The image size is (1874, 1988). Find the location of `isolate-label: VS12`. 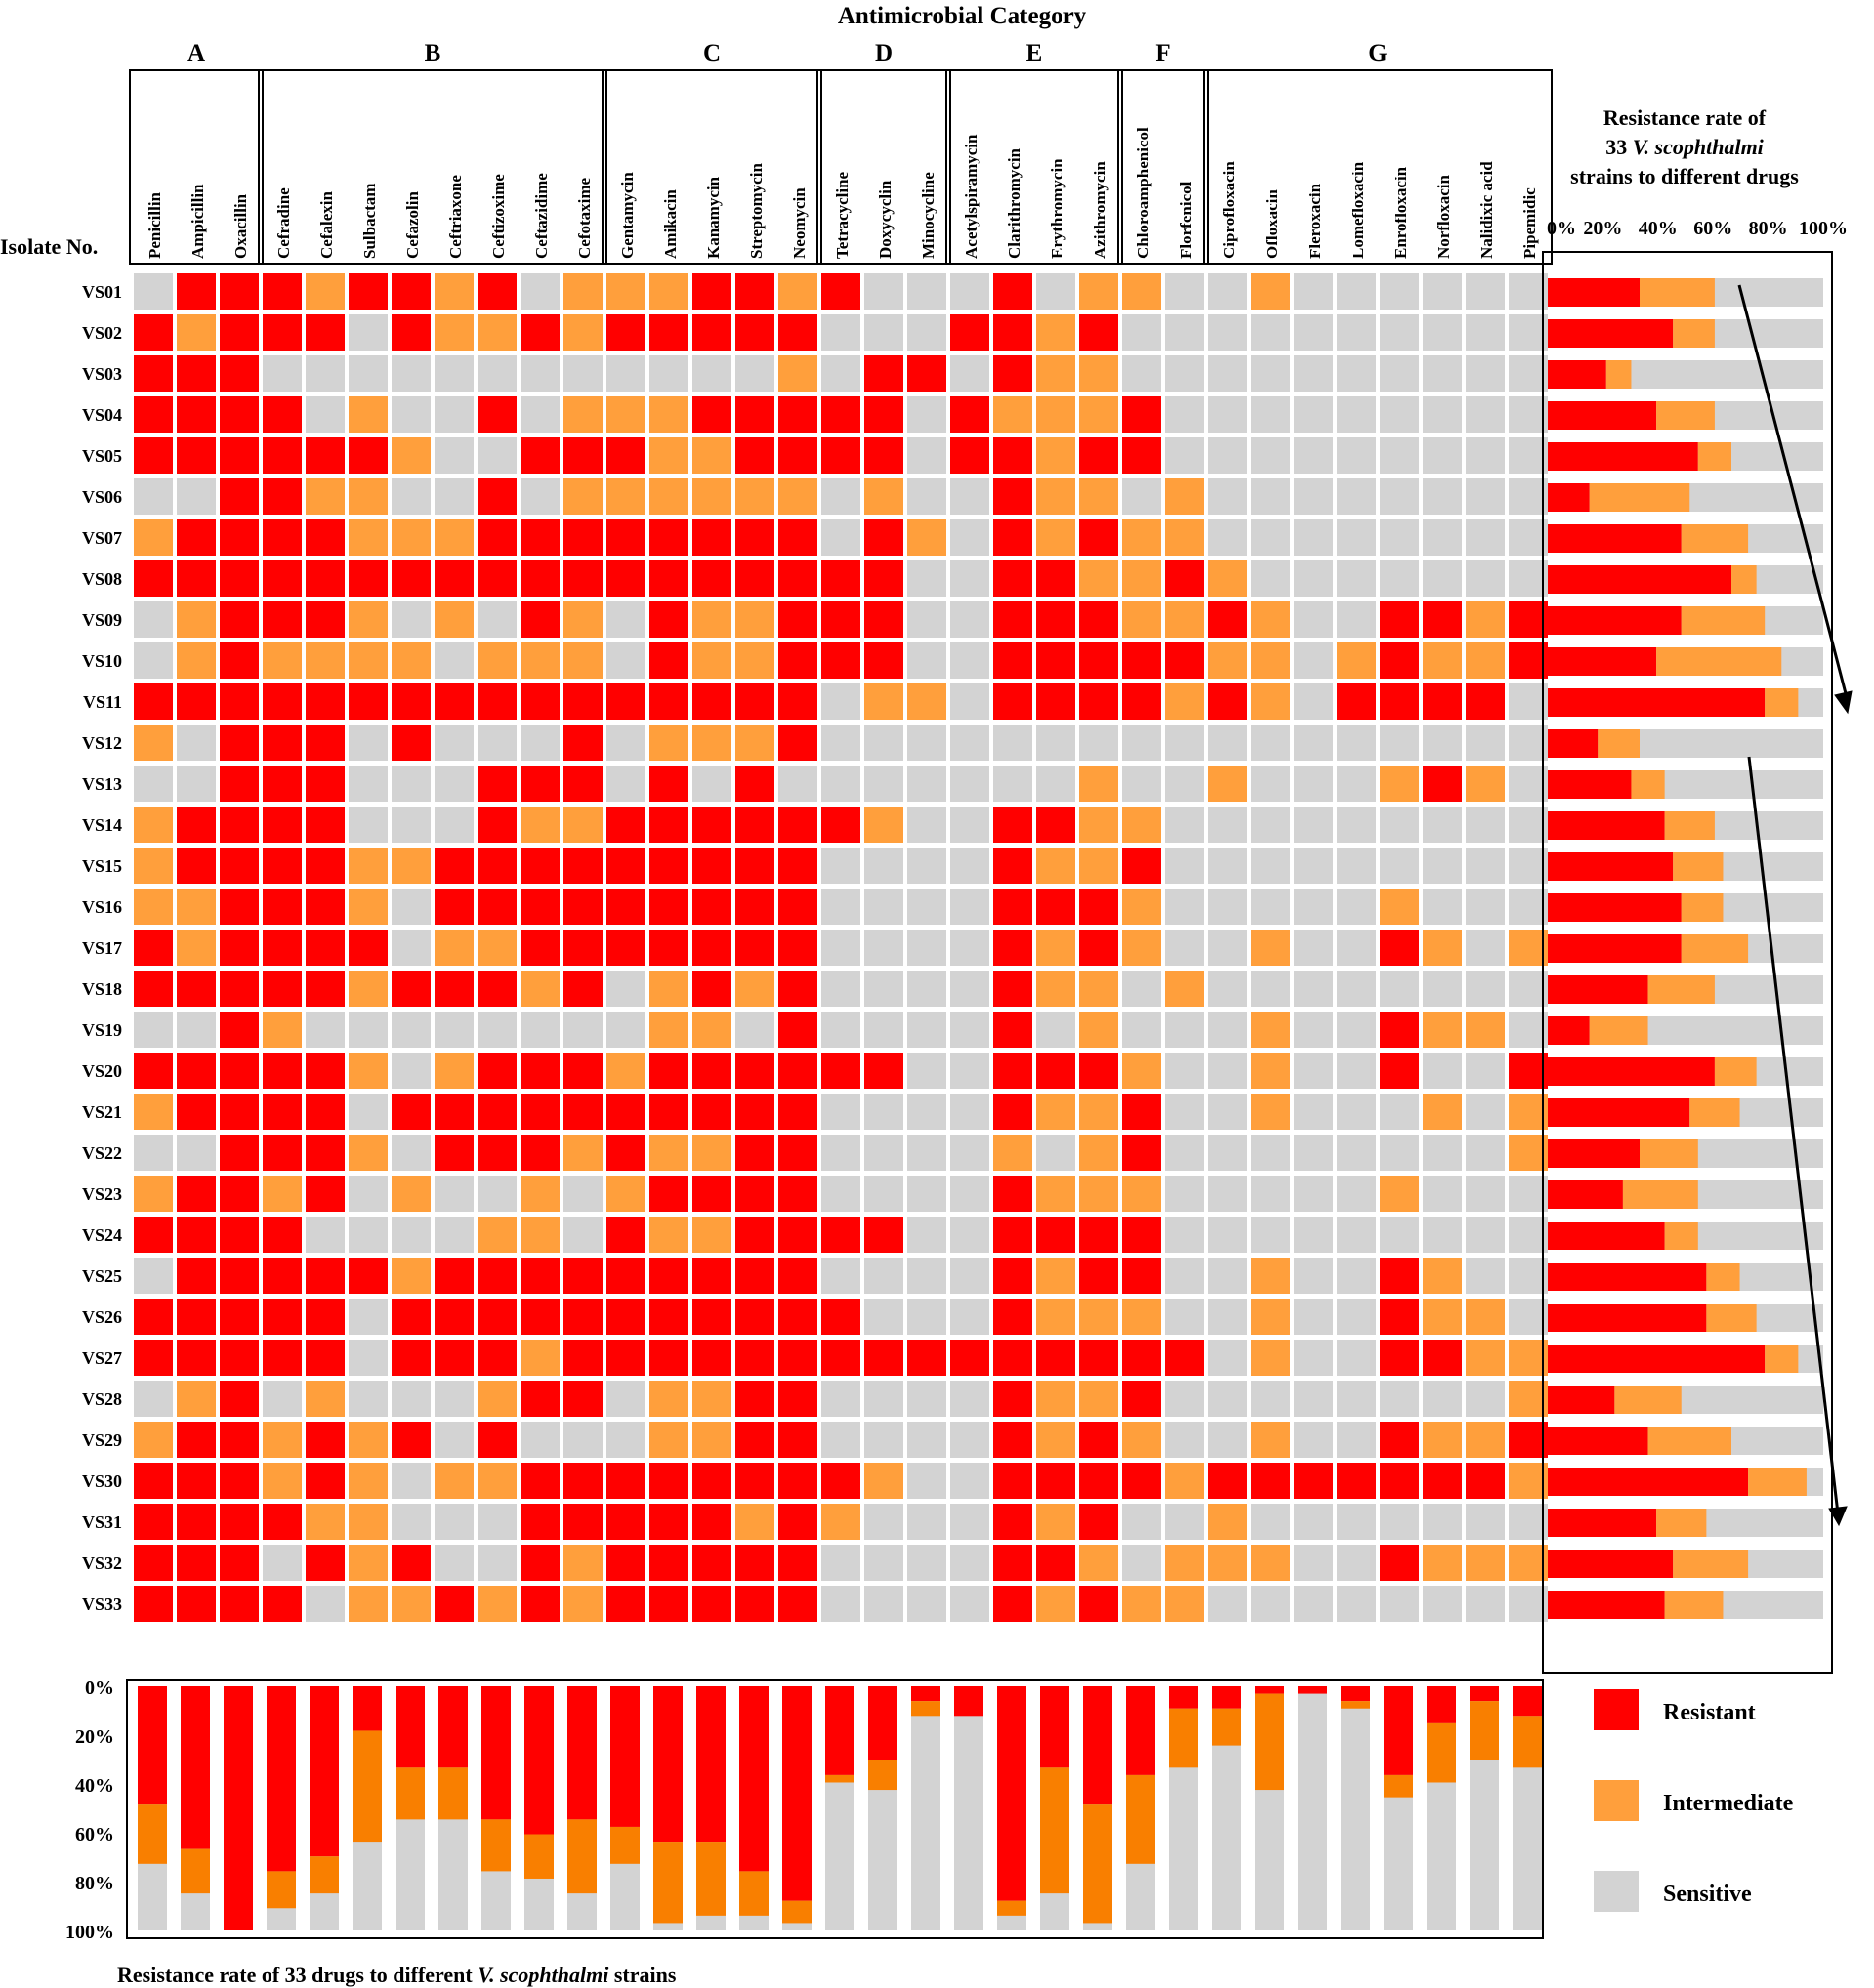

isolate-label: VS12 is located at coordinates (102, 743).